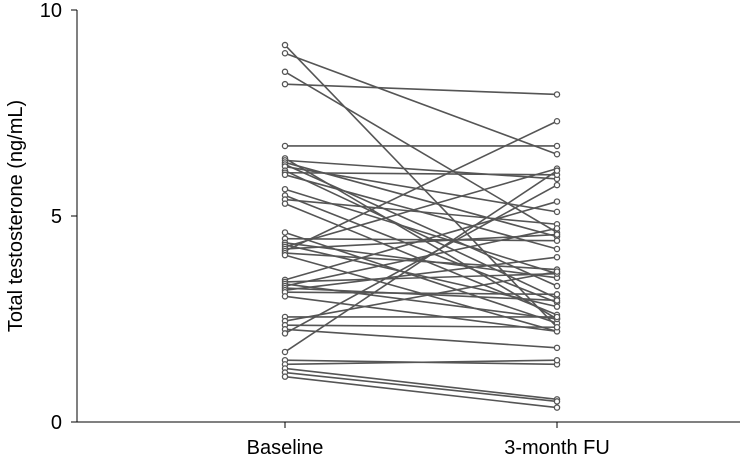 The height and width of the screenshot is (459, 740). I want to click on y-tick-label: 5, so click(56, 217).